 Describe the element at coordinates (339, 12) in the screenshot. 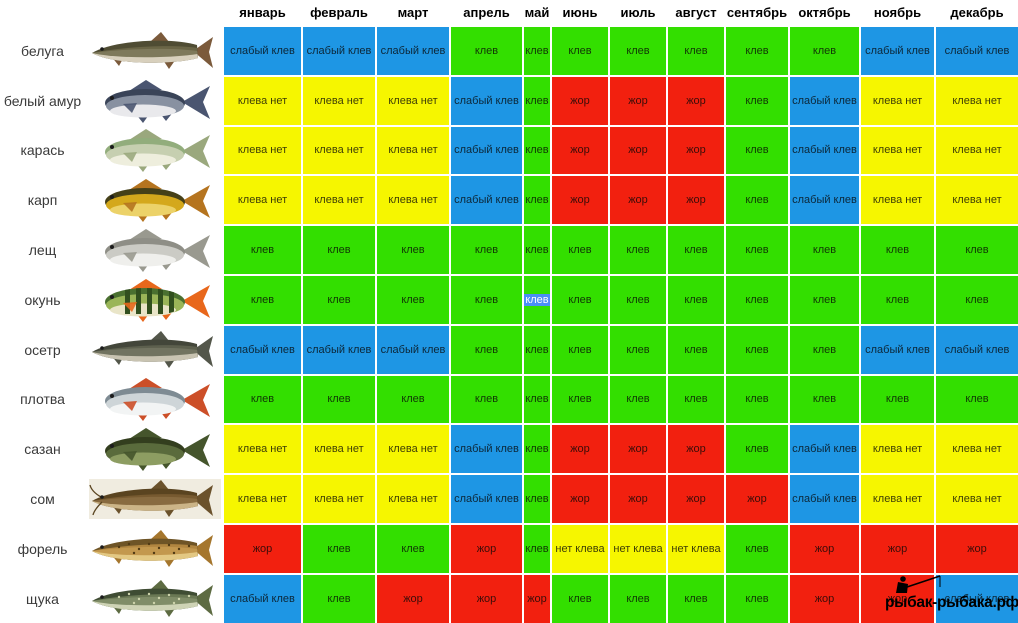

I see `month-header: февраль` at that location.